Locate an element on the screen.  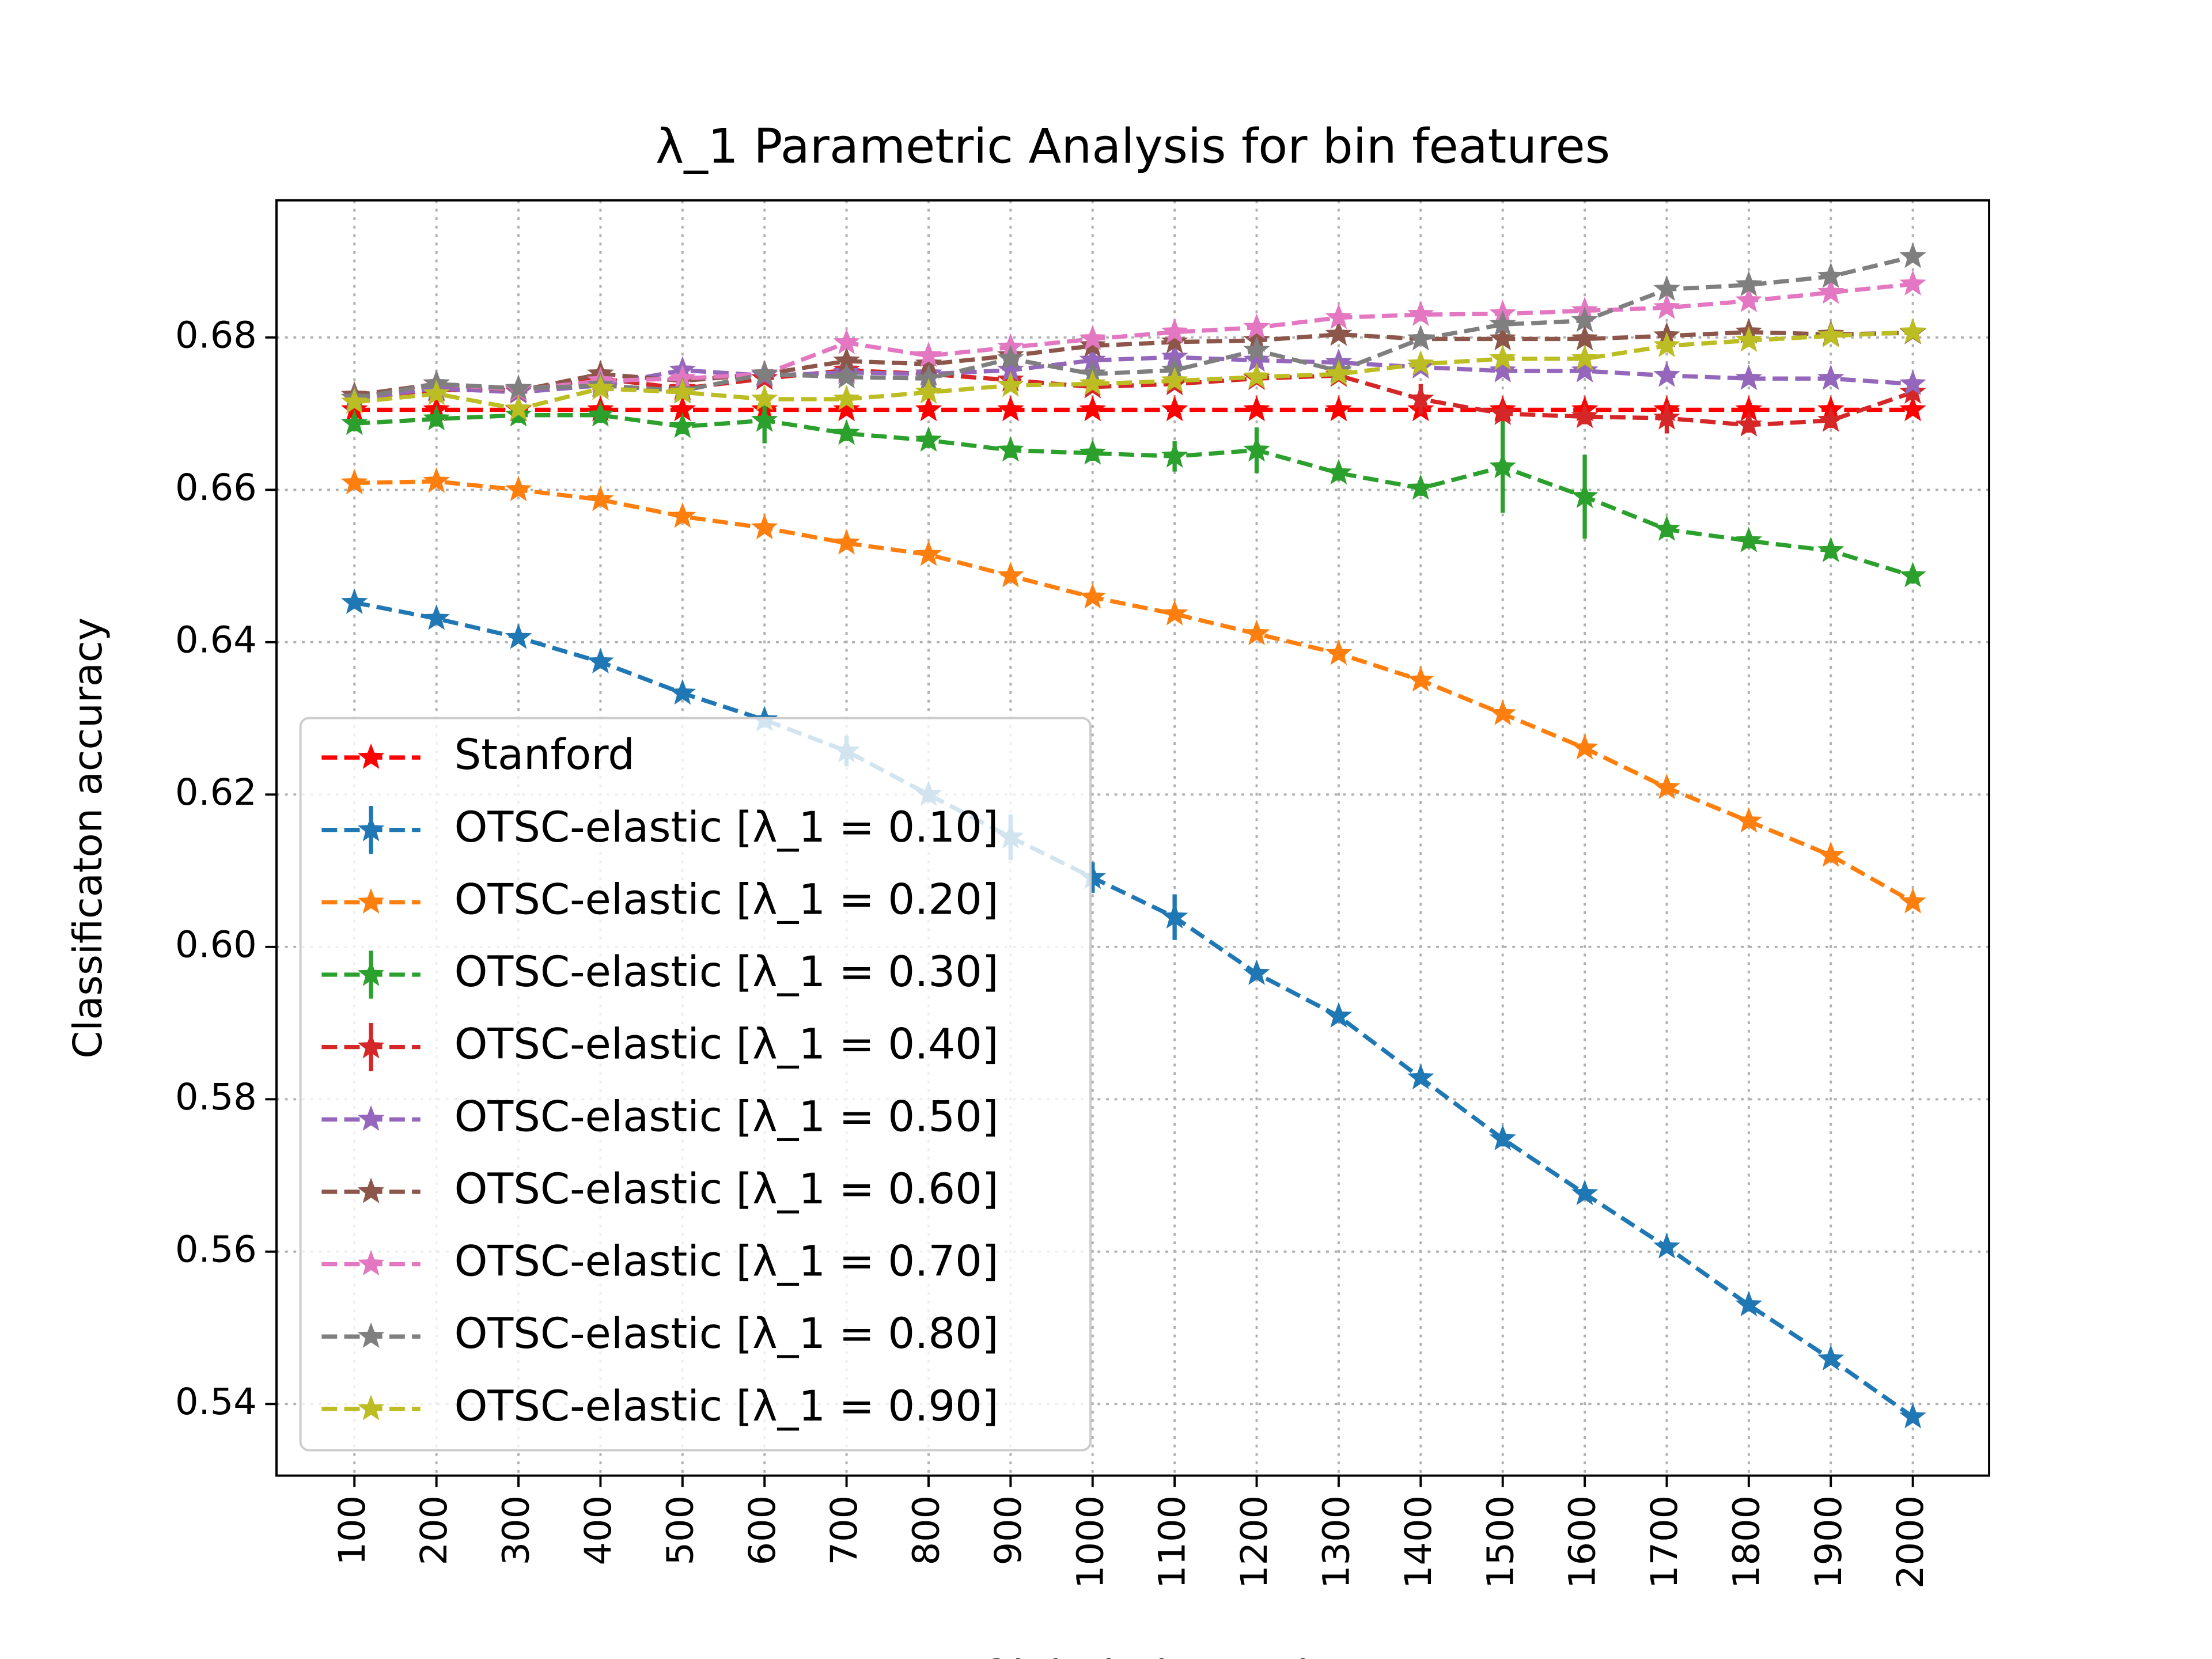
x-tick-label: 1700 is located at coordinates (1664, 1542).